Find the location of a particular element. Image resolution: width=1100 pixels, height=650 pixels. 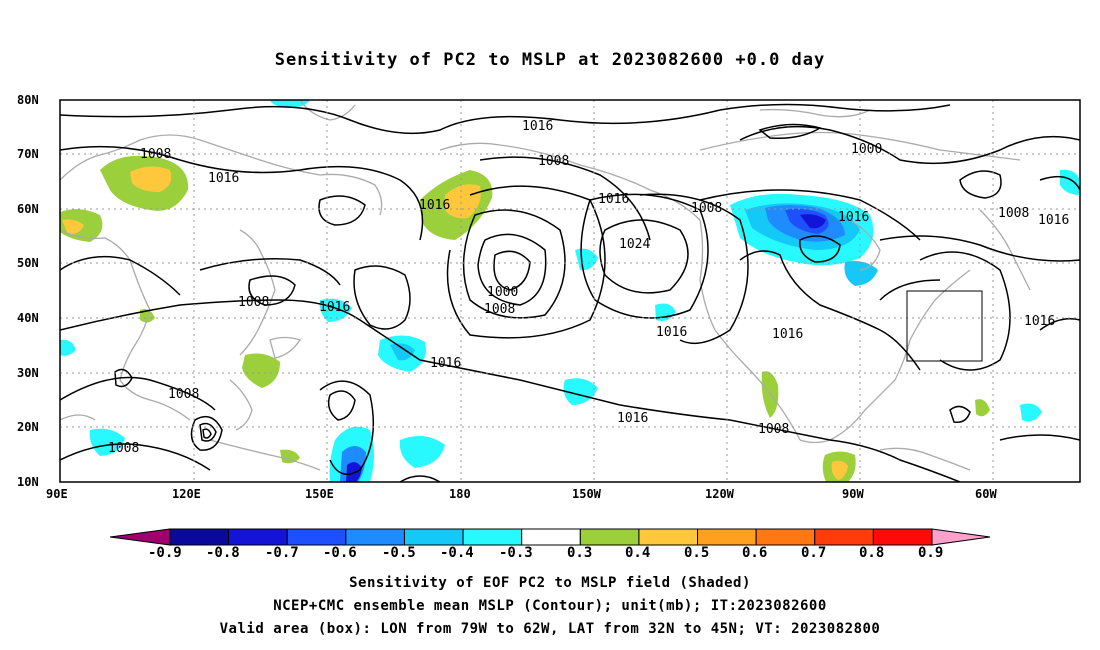

contour-label: 1024 is located at coordinates (634, 244).